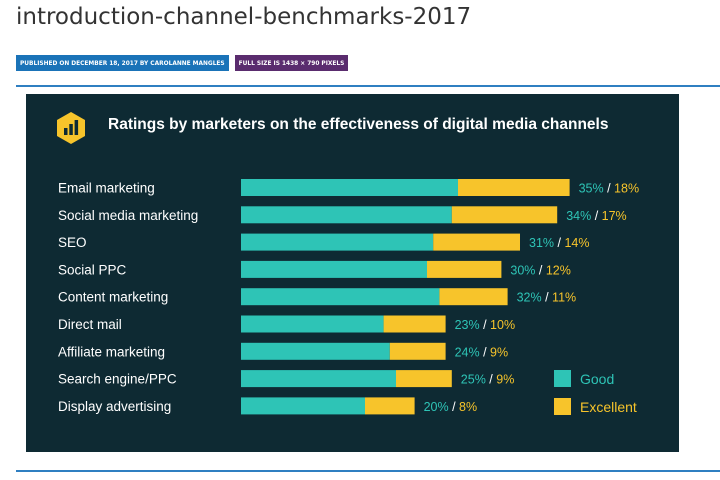 The height and width of the screenshot is (480, 720). What do you see at coordinates (368, 471) in the screenshot?
I see `bottom-divider` at bounding box center [368, 471].